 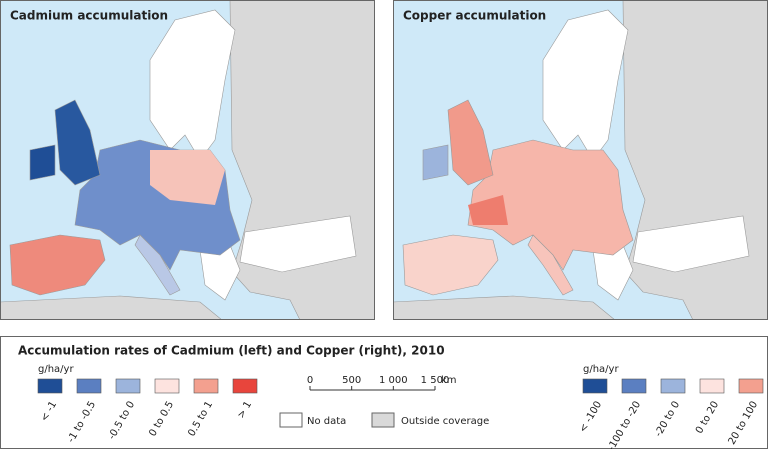 What do you see at coordinates (449, 380) in the screenshot?
I see `scale-unit: km` at bounding box center [449, 380].